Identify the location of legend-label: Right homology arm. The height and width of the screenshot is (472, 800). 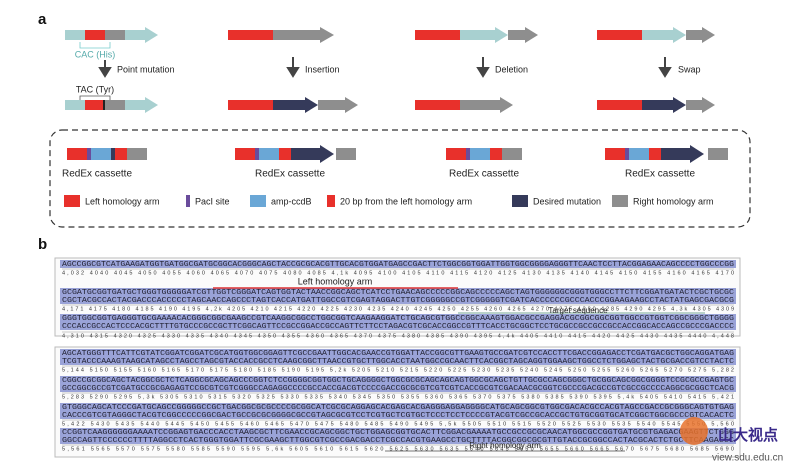
(673, 201).